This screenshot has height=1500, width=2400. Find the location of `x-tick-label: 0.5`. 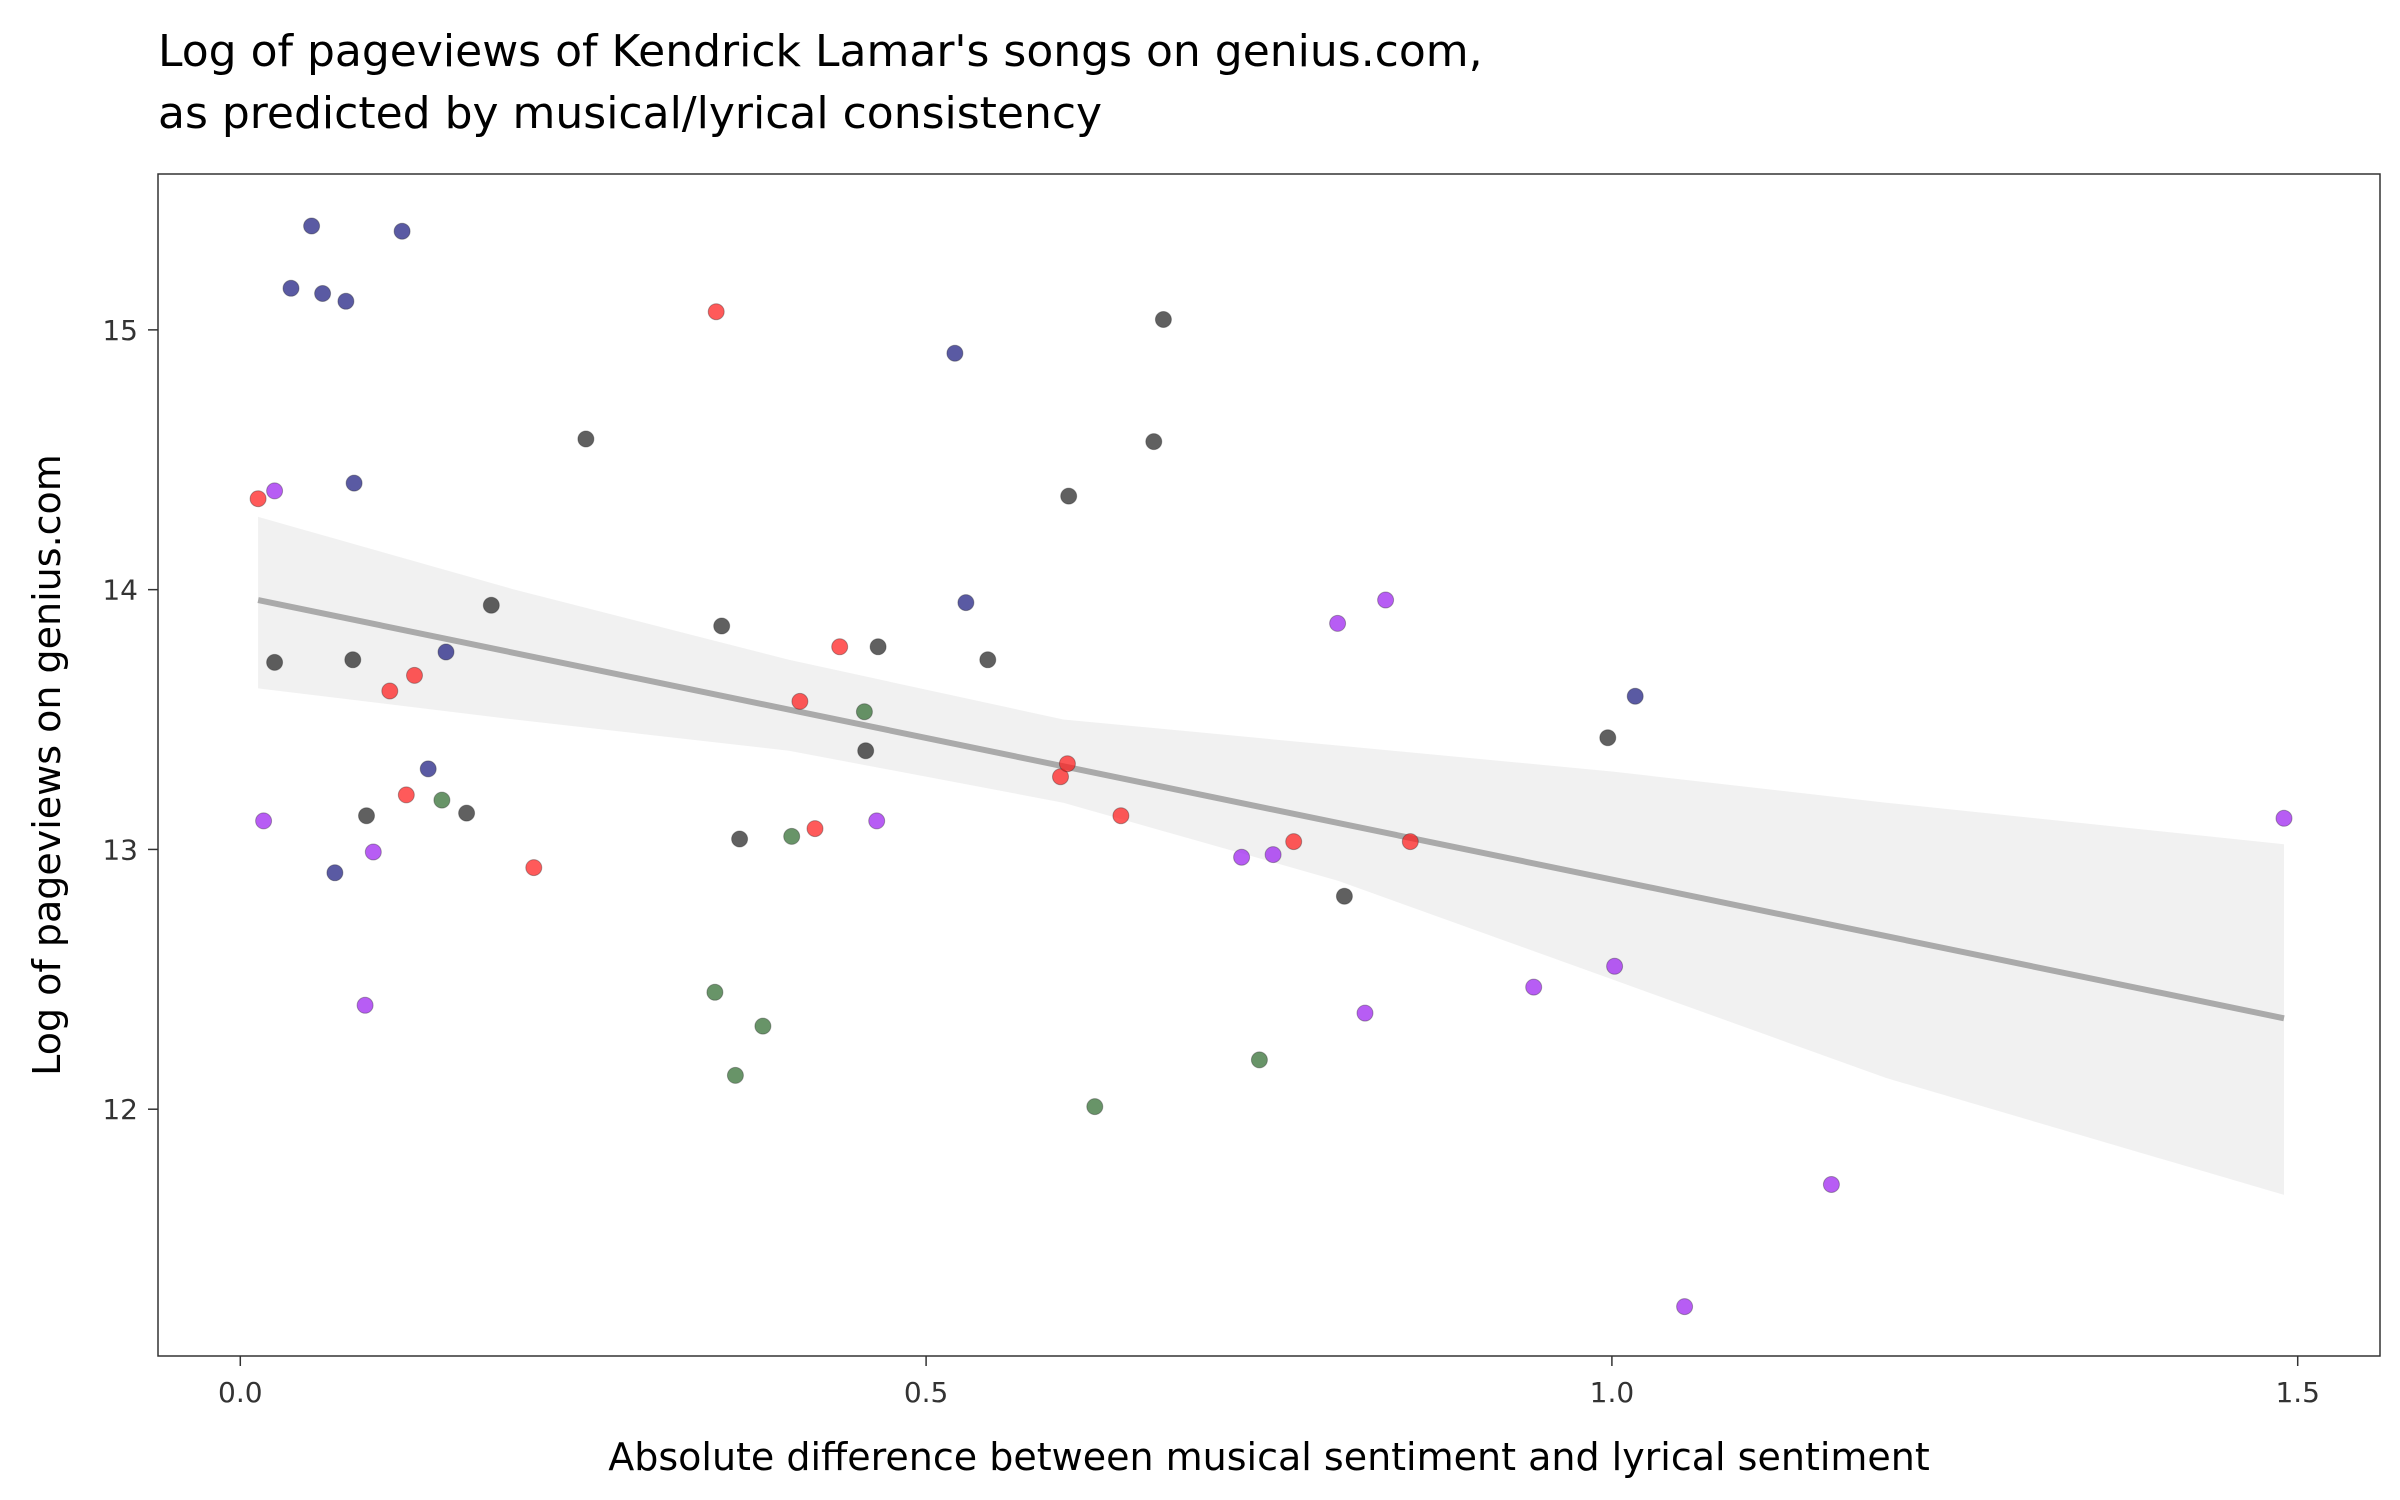

x-tick-label: 0.5 is located at coordinates (926, 1392).